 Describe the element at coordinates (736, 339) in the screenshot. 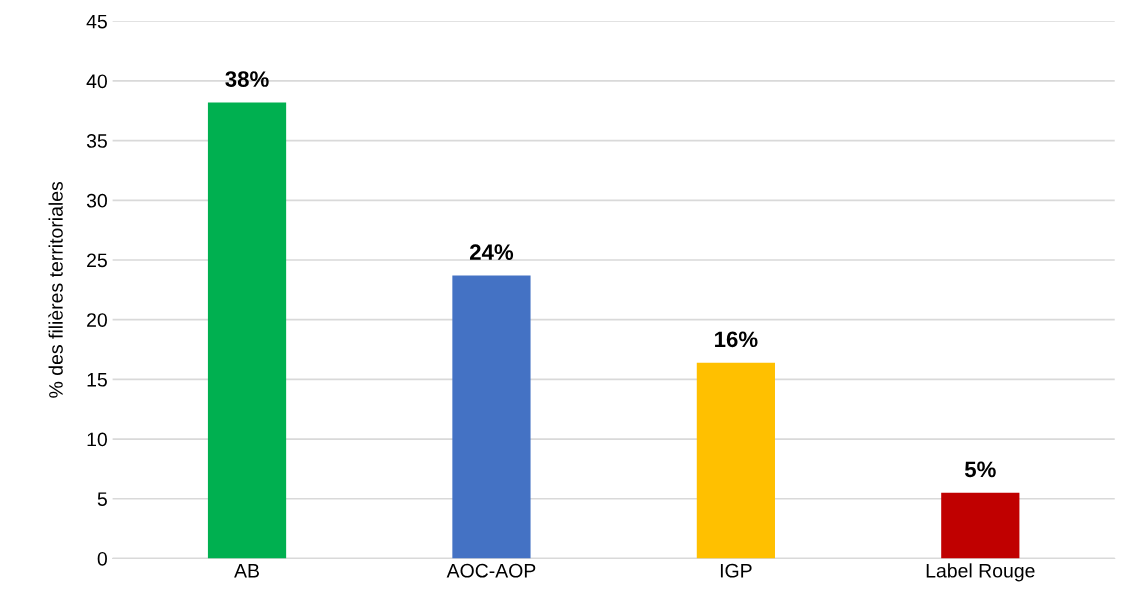

I see `data-label: 16%` at that location.